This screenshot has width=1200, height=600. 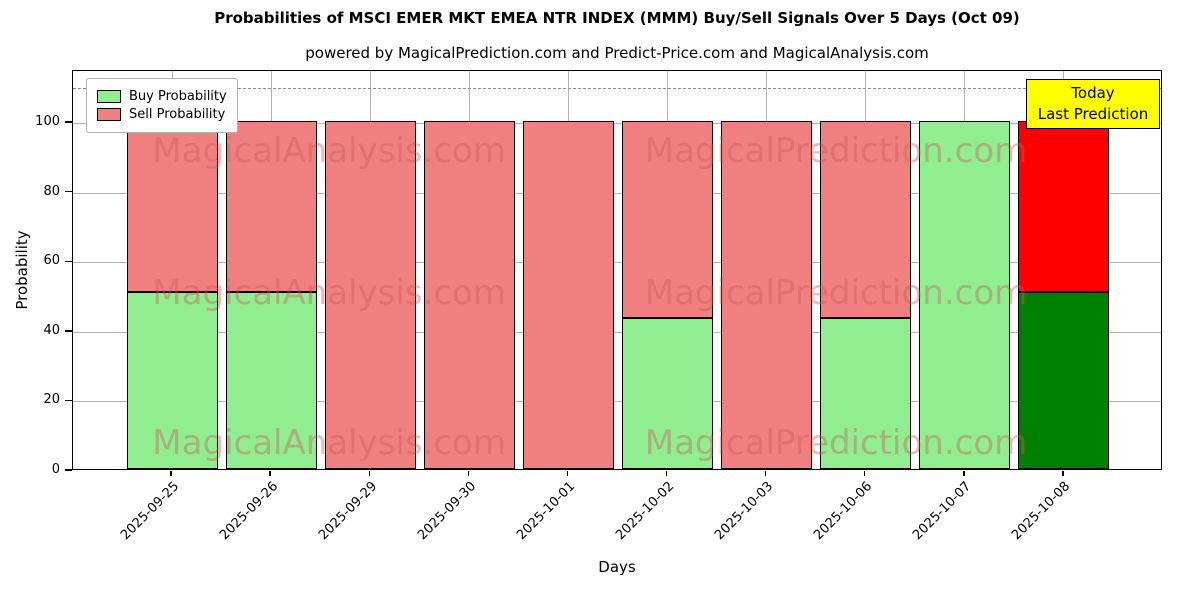 What do you see at coordinates (645, 511) in the screenshot?
I see `x-tick-label: 2025-10-02` at bounding box center [645, 511].